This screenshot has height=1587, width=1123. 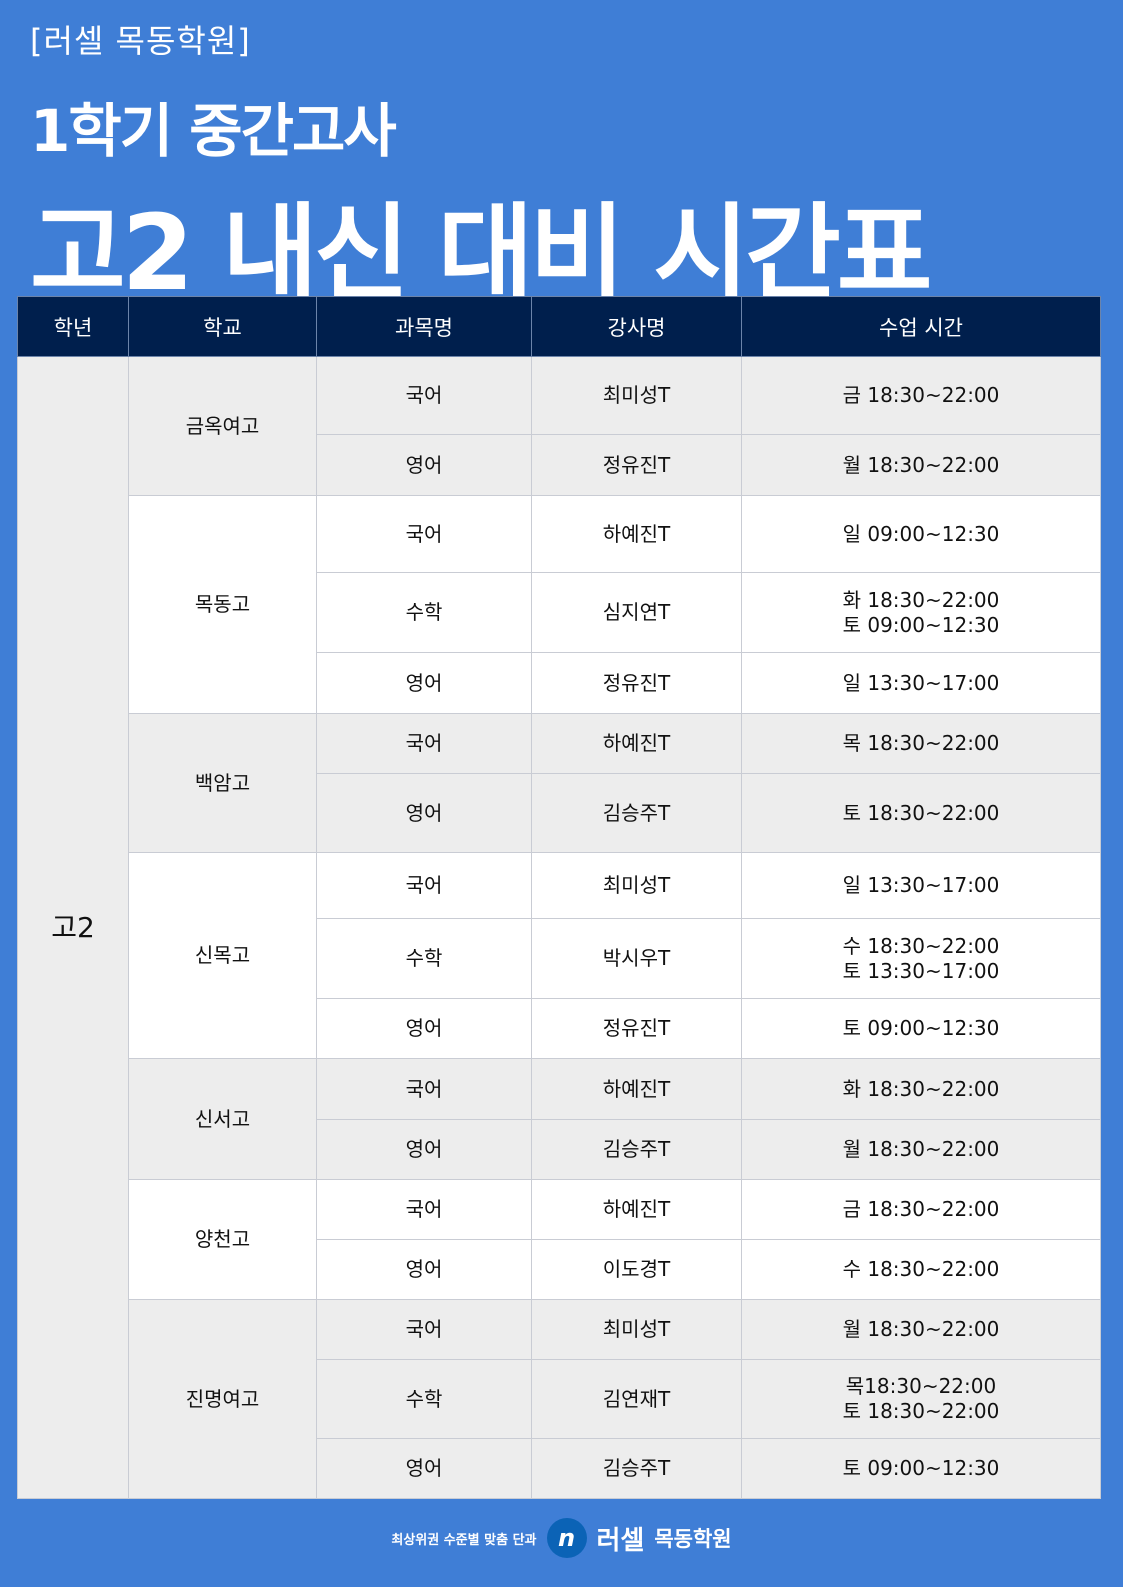 I want to click on time-cell: 수 18:30~22:00, so click(x=921, y=1269).